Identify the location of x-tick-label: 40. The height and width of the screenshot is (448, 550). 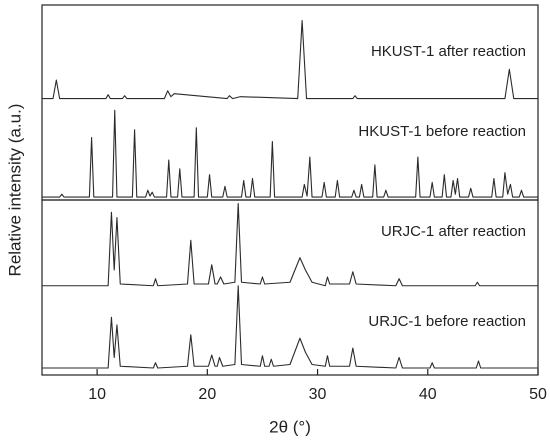
(428, 394).